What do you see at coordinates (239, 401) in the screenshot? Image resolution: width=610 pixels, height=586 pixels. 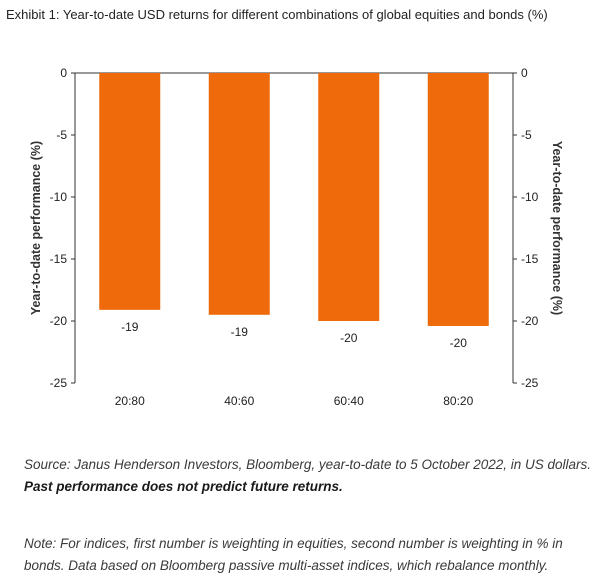 I see `x-tick-label: 40:60` at bounding box center [239, 401].